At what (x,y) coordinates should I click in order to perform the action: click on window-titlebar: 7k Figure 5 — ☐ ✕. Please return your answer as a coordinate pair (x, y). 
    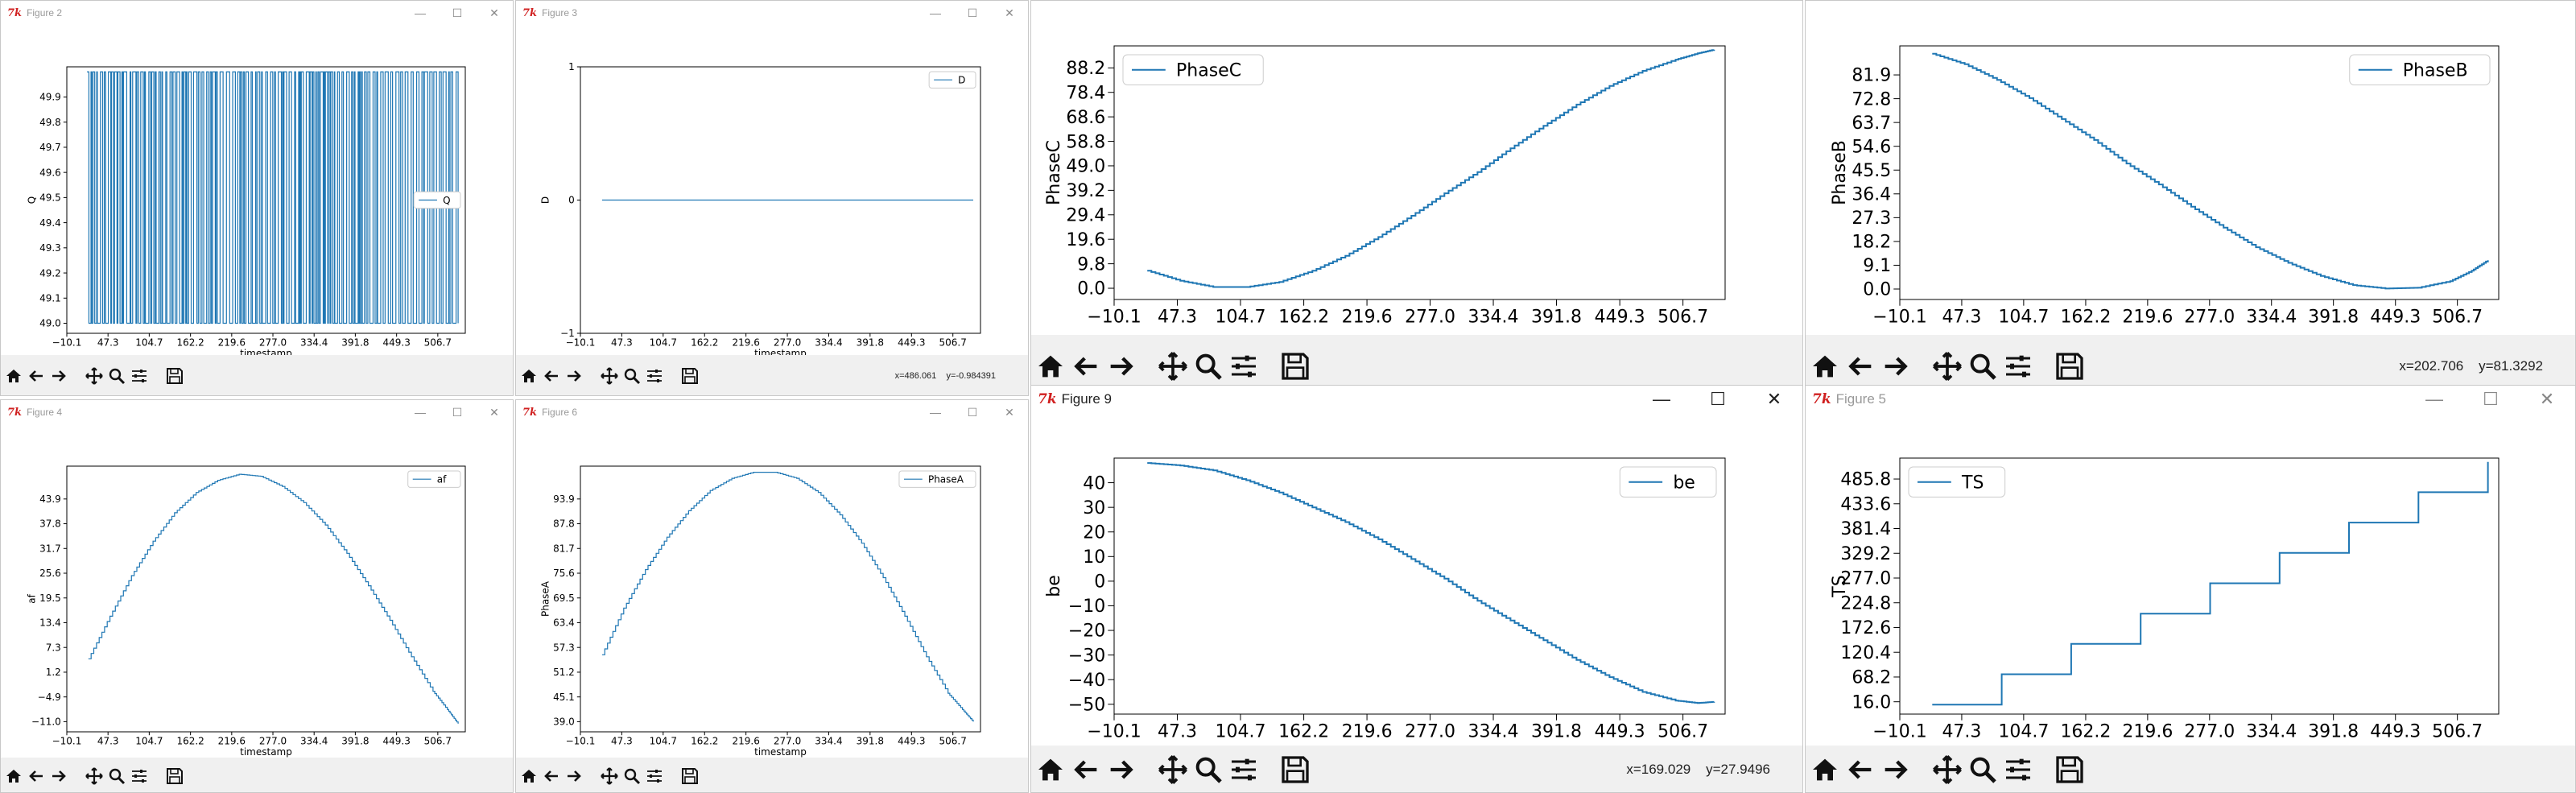
    Looking at the image, I should click on (2190, 399).